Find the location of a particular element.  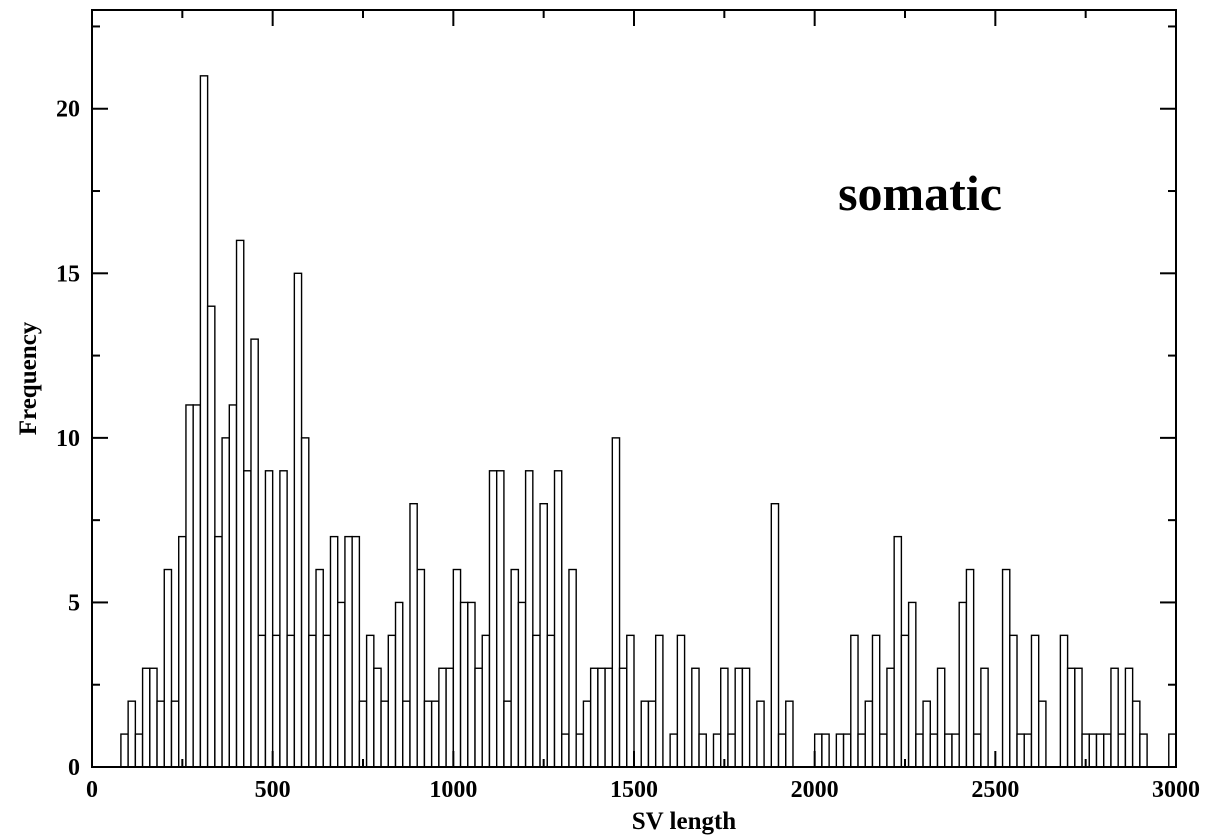

y-tick-labels: 0 5 10 15 20 is located at coordinates (68, 439).